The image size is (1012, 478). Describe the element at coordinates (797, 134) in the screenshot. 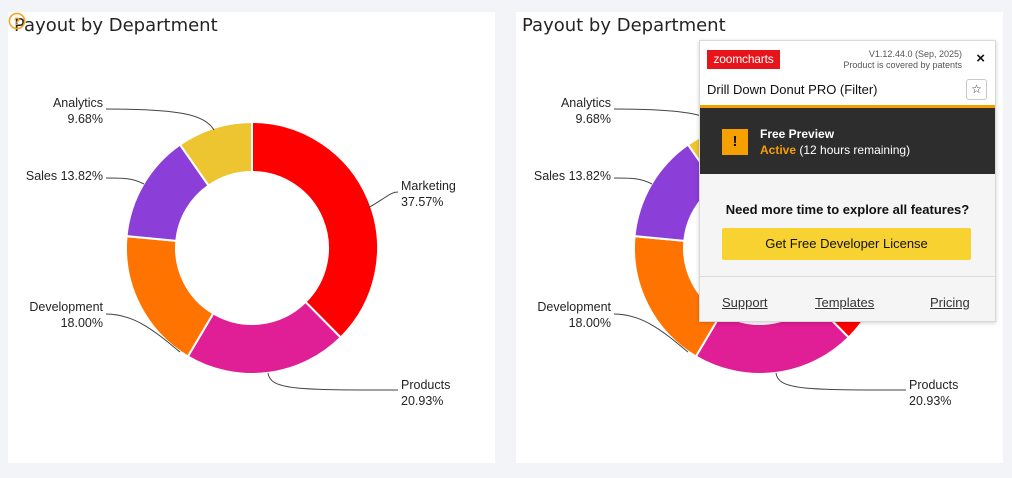

I see `free-preview-title: Free Preview` at that location.